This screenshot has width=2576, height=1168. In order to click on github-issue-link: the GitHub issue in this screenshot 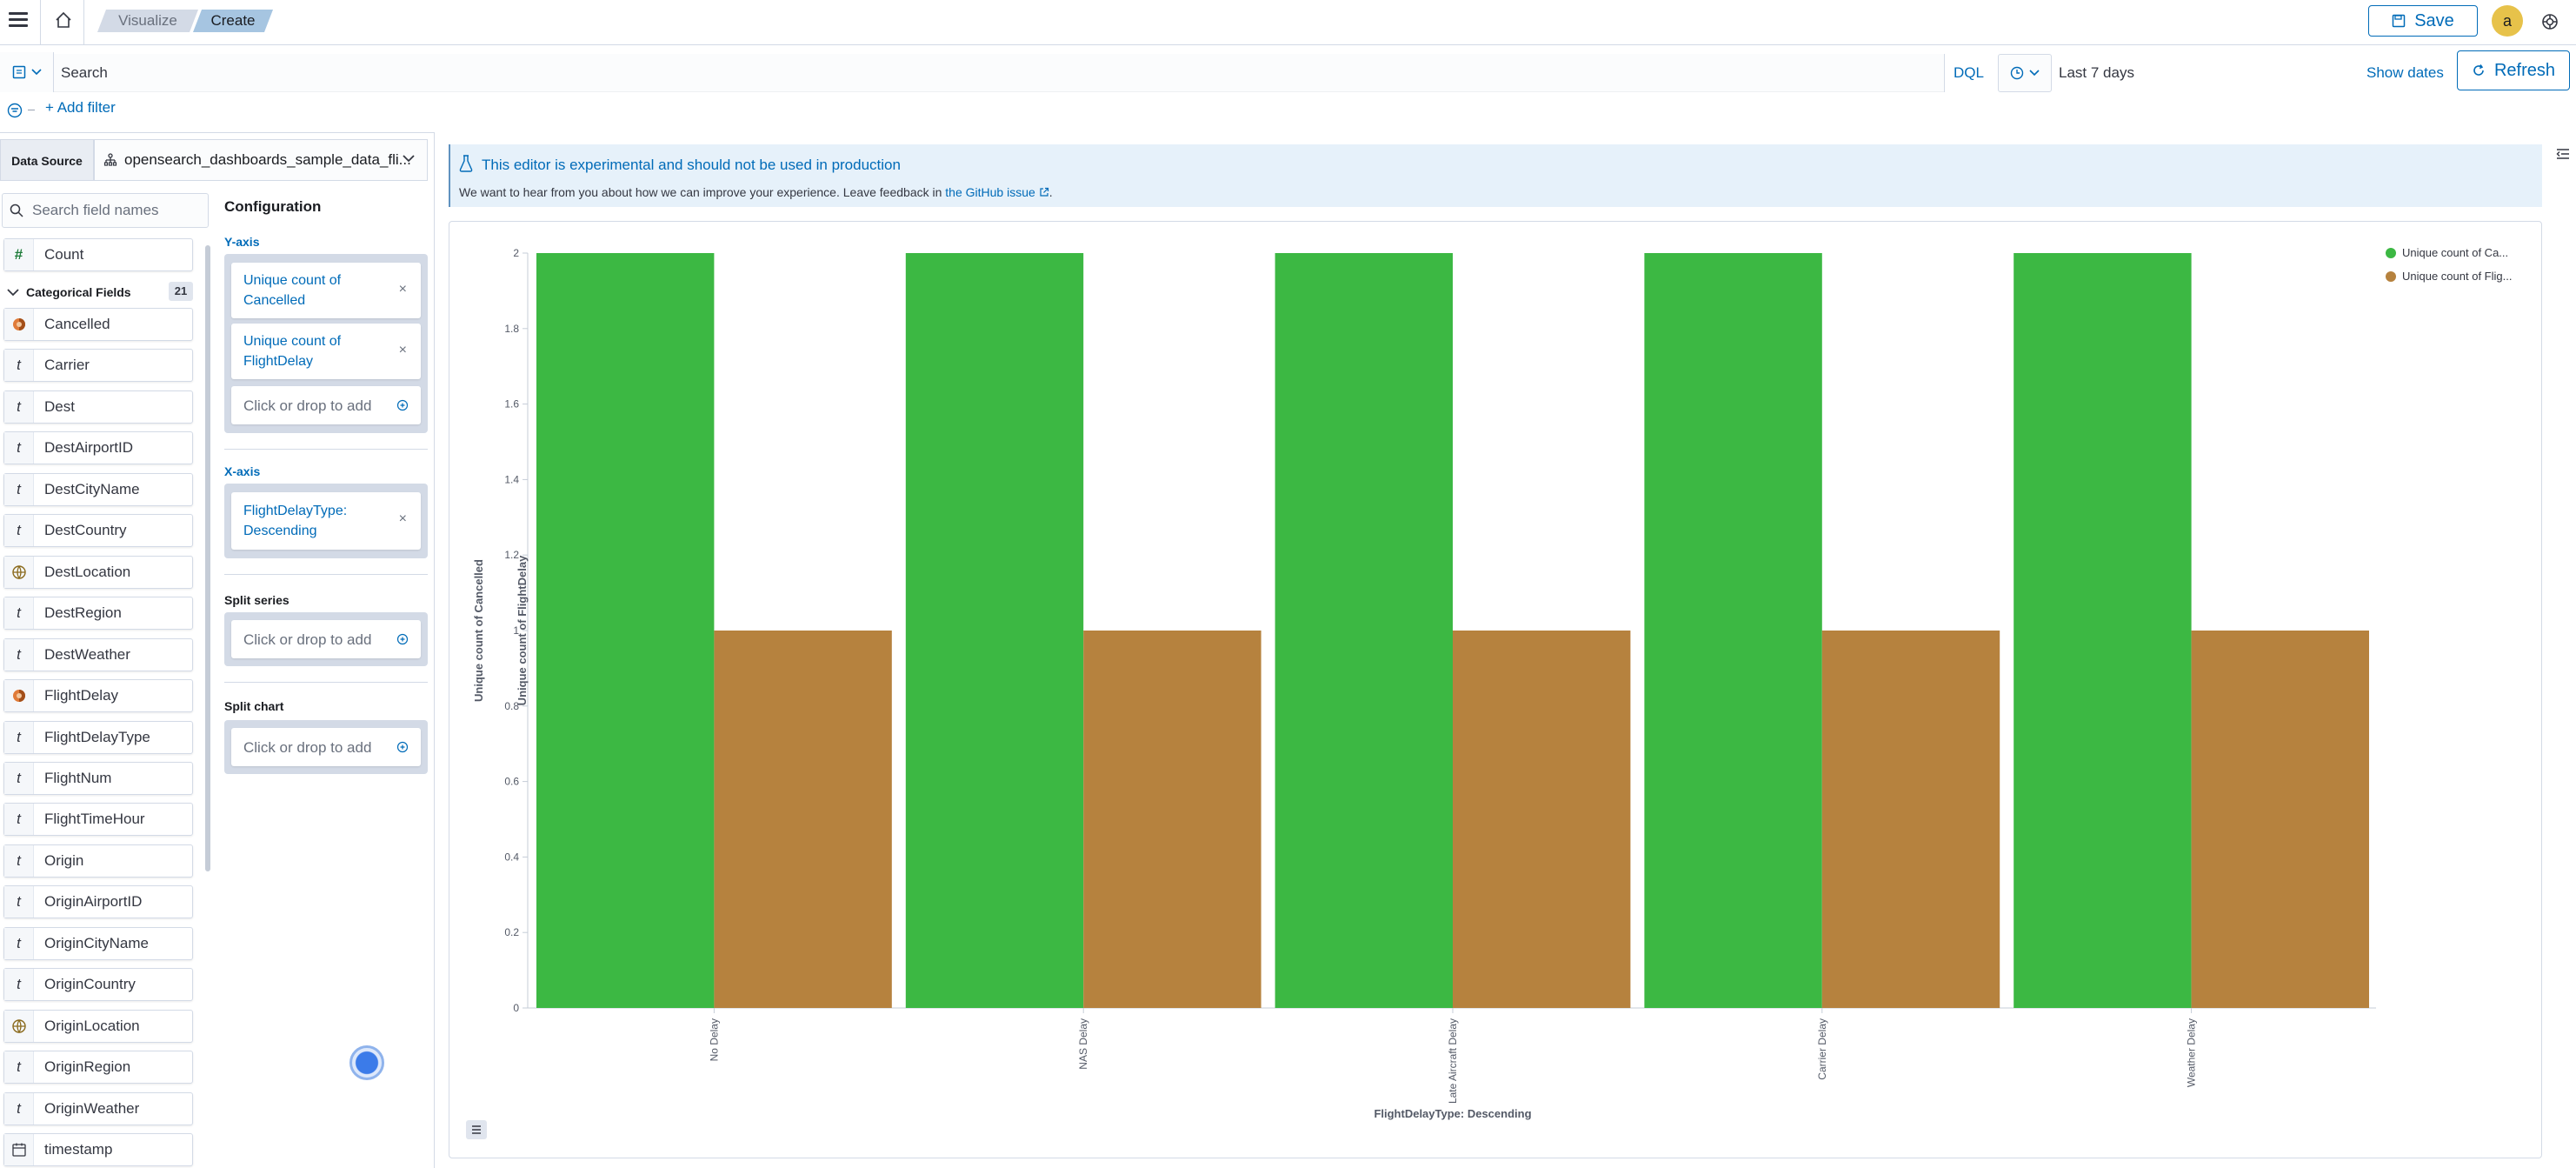, I will do `click(990, 192)`.